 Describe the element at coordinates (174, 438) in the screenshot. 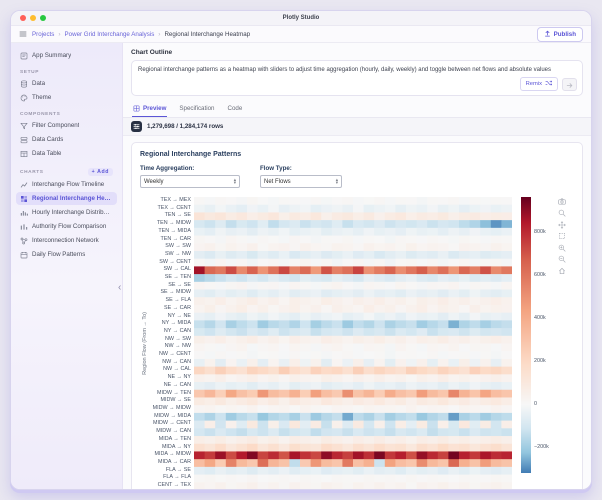

I see `y-tick-label: MIDA → TEN` at that location.